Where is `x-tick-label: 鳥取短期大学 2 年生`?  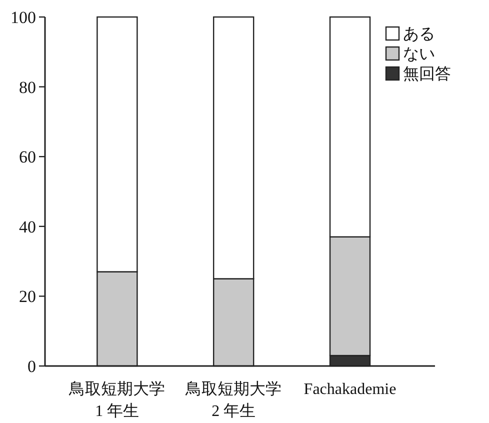 x-tick-label: 鳥取短期大学 2 年生 is located at coordinates (233, 400).